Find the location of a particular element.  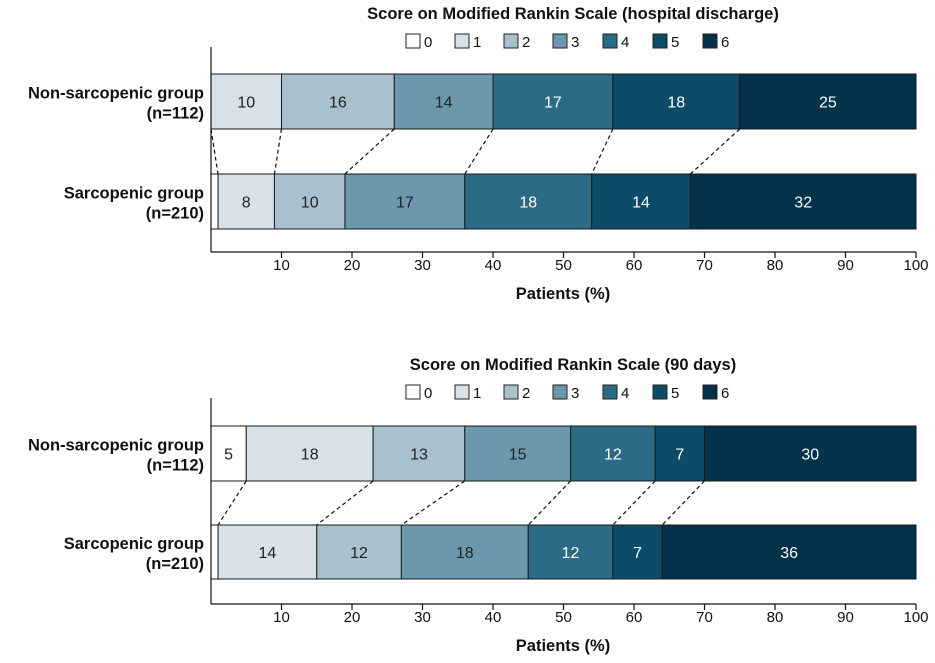

bar-row-1: 10 16 14 17 18 25 is located at coordinates (563, 101).